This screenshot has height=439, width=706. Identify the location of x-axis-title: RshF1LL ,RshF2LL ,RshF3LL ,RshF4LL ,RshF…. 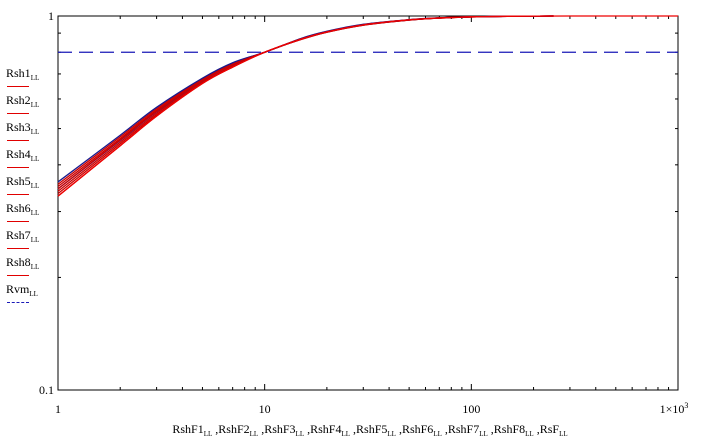
(370, 430).